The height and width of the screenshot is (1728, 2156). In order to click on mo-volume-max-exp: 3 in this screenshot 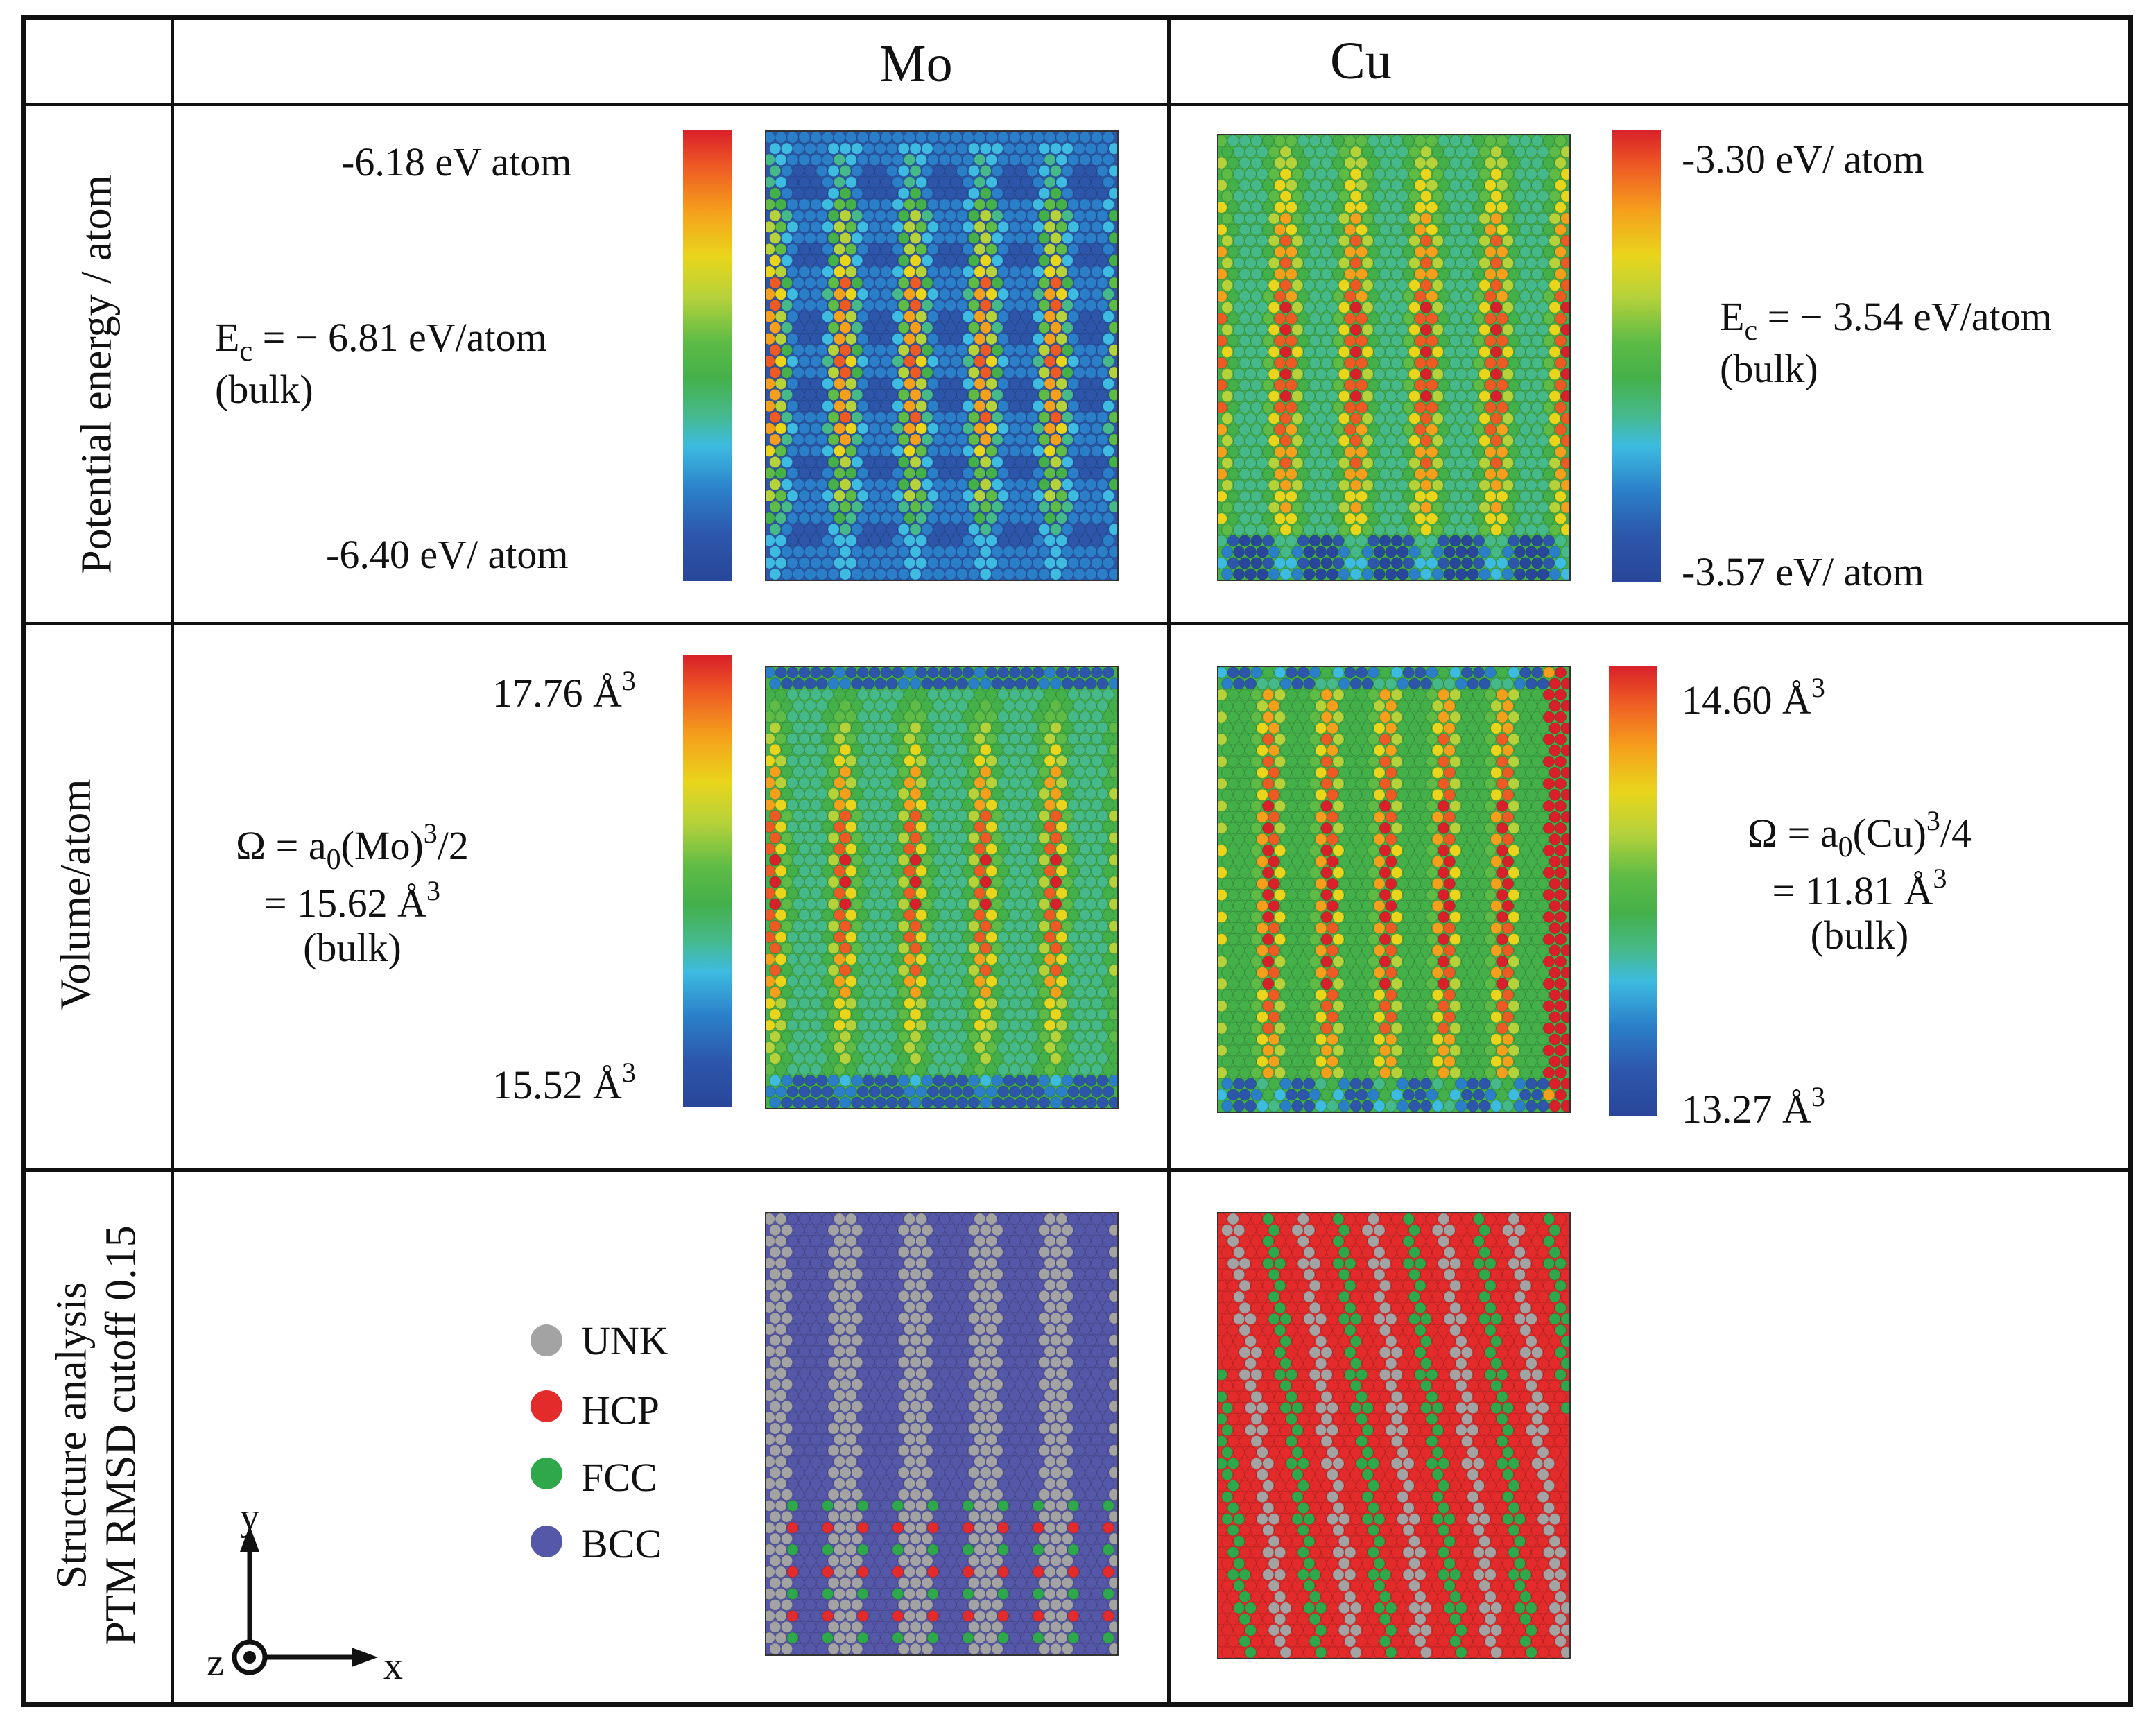, I will do `click(628, 680)`.